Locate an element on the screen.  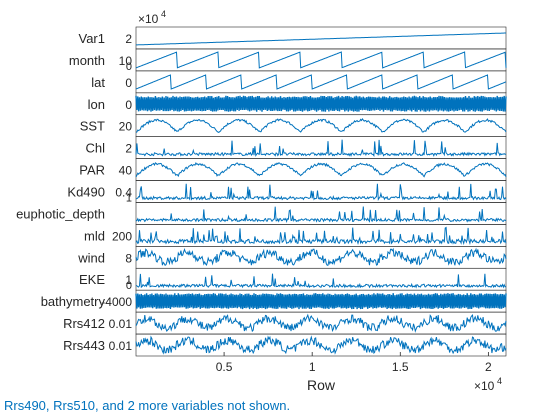
x-axis-label: Row is located at coordinates (321, 385).